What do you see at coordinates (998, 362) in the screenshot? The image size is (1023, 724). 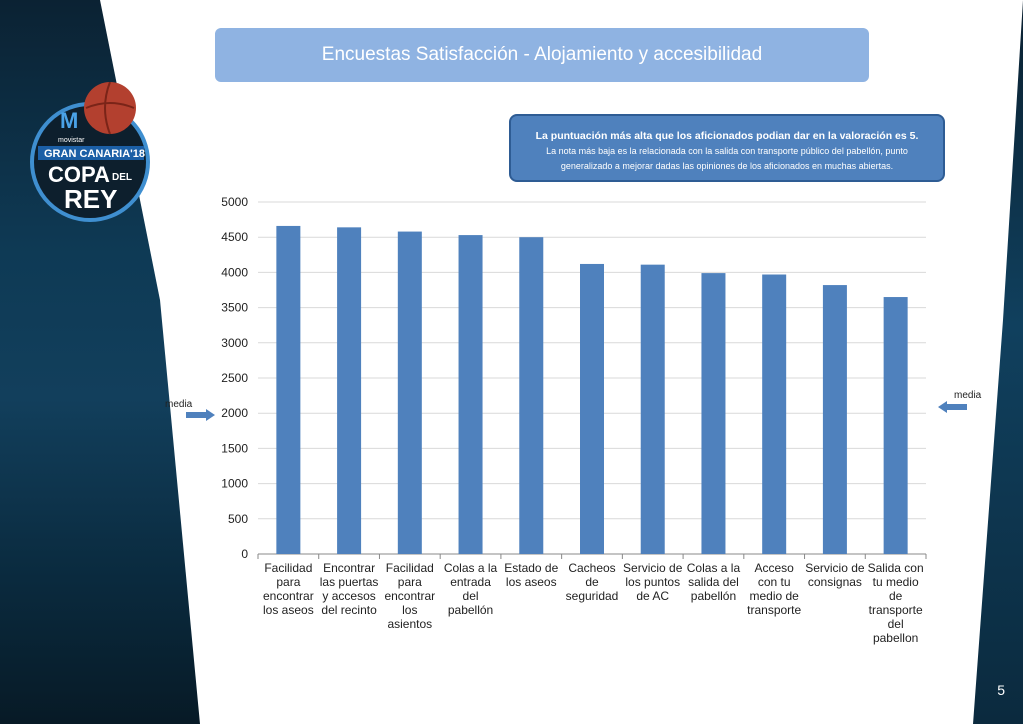 I see `decorative-right-background` at bounding box center [998, 362].